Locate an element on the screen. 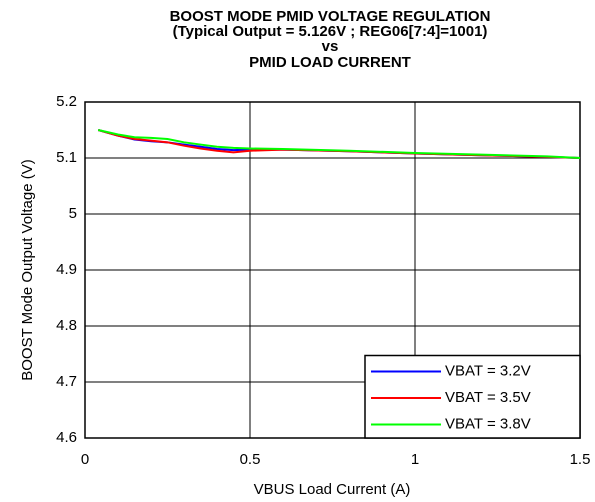 The image size is (595, 502). y-tick-label: 4.9 is located at coordinates (66, 269).